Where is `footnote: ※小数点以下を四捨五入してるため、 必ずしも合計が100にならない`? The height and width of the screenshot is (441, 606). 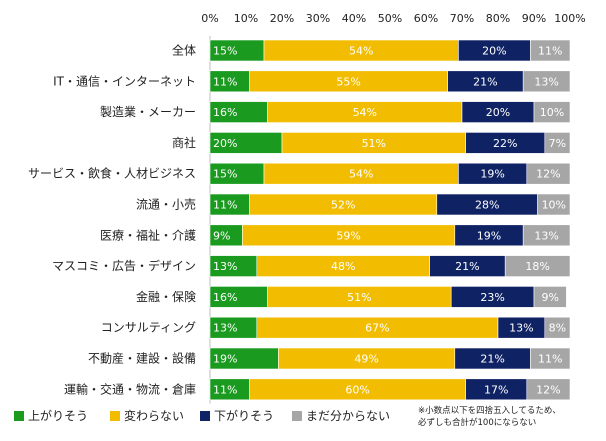
footnote: ※小数点以下を四捨五入してるため、 必ずしも合計が100にならない is located at coordinates (511, 417).